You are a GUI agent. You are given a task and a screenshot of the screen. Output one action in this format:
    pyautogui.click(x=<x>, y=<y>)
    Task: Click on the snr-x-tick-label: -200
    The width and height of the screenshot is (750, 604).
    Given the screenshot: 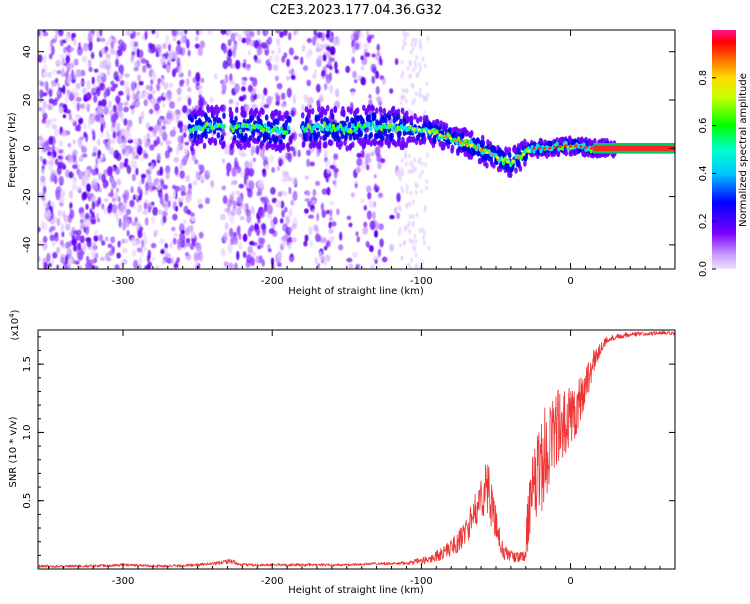 What is the action you would take?
    pyautogui.click(x=272, y=581)
    